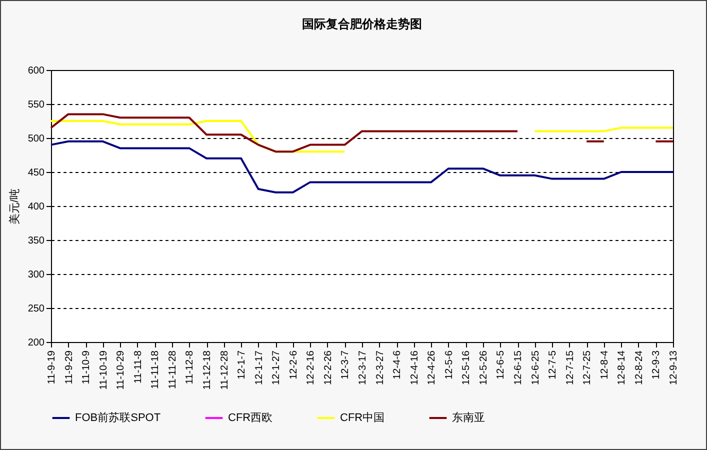  I want to click on y-tick-label: 300, so click(36, 275).